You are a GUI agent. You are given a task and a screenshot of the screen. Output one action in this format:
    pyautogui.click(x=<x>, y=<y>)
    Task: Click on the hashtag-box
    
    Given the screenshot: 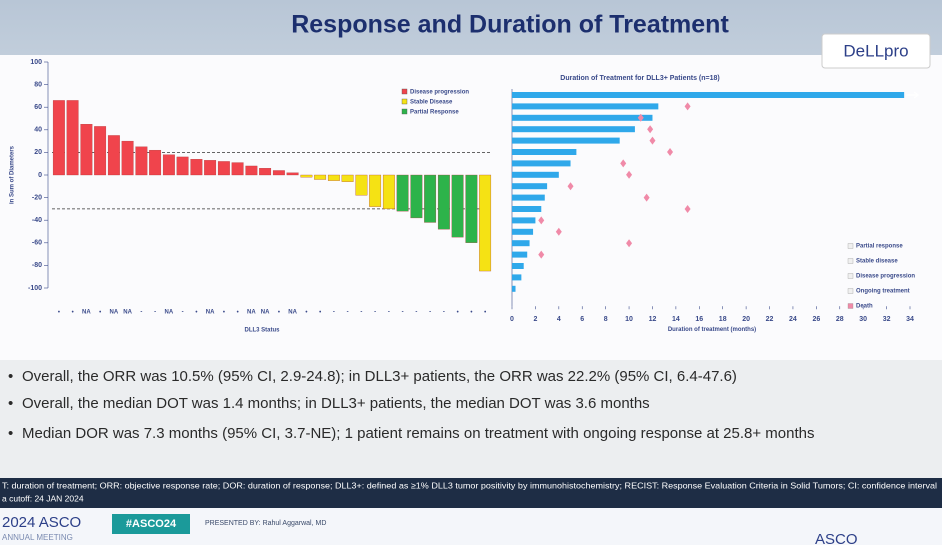 What is the action you would take?
    pyautogui.click(x=151, y=524)
    